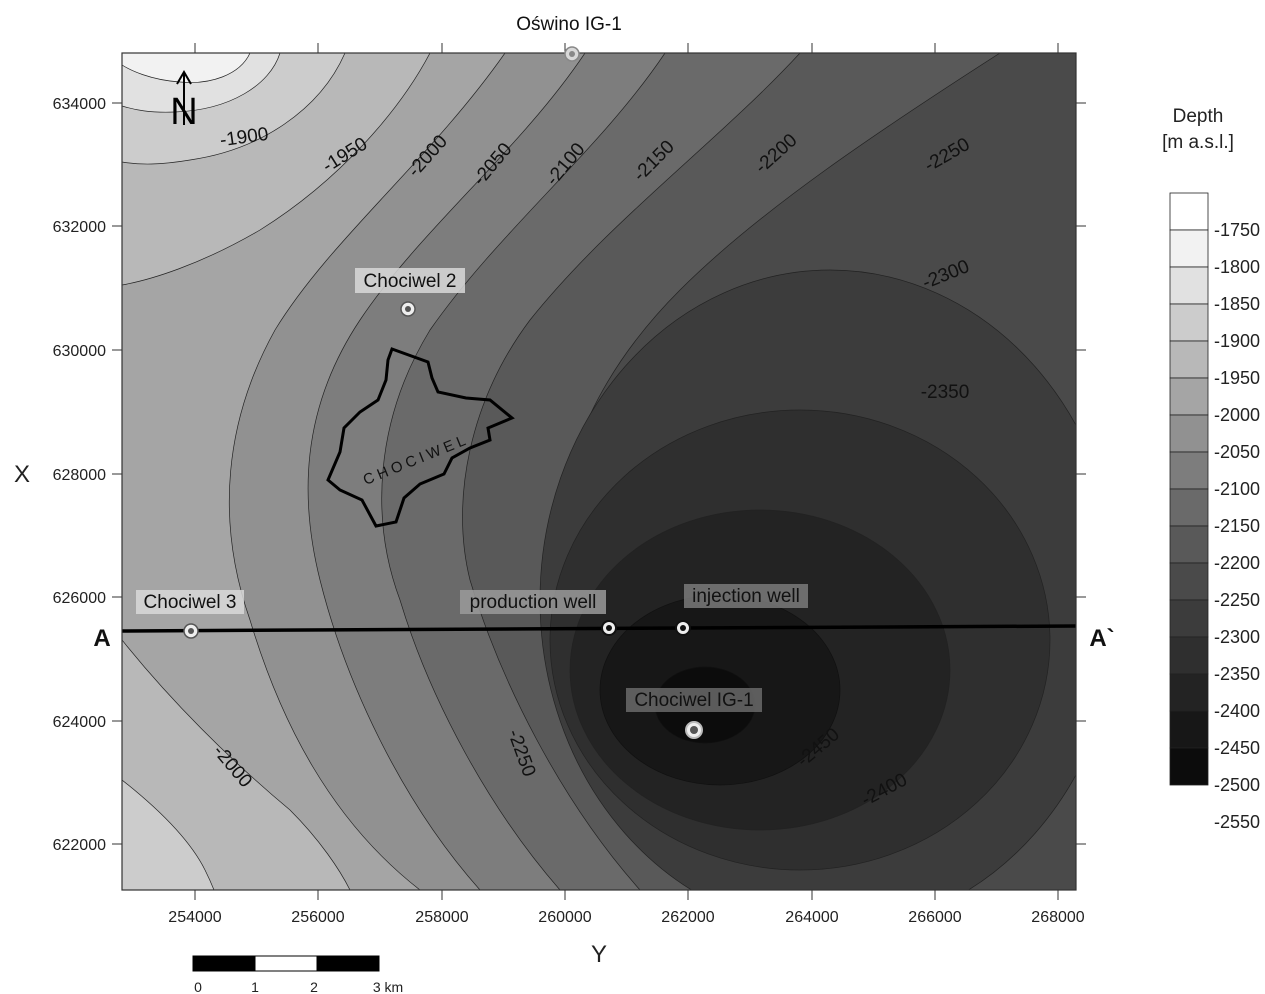  Describe the element at coordinates (599, 954) in the screenshot. I see `x-axis-title: Y` at that location.